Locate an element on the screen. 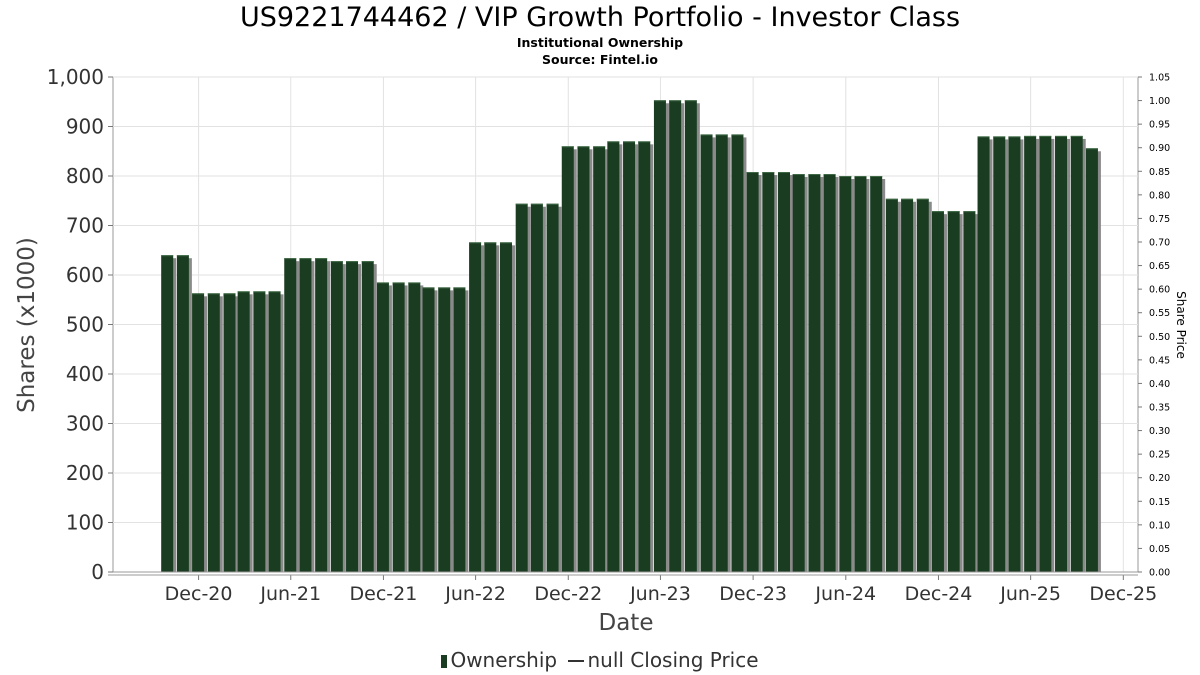  x-tick-label: Dec-22 is located at coordinates (568, 594).